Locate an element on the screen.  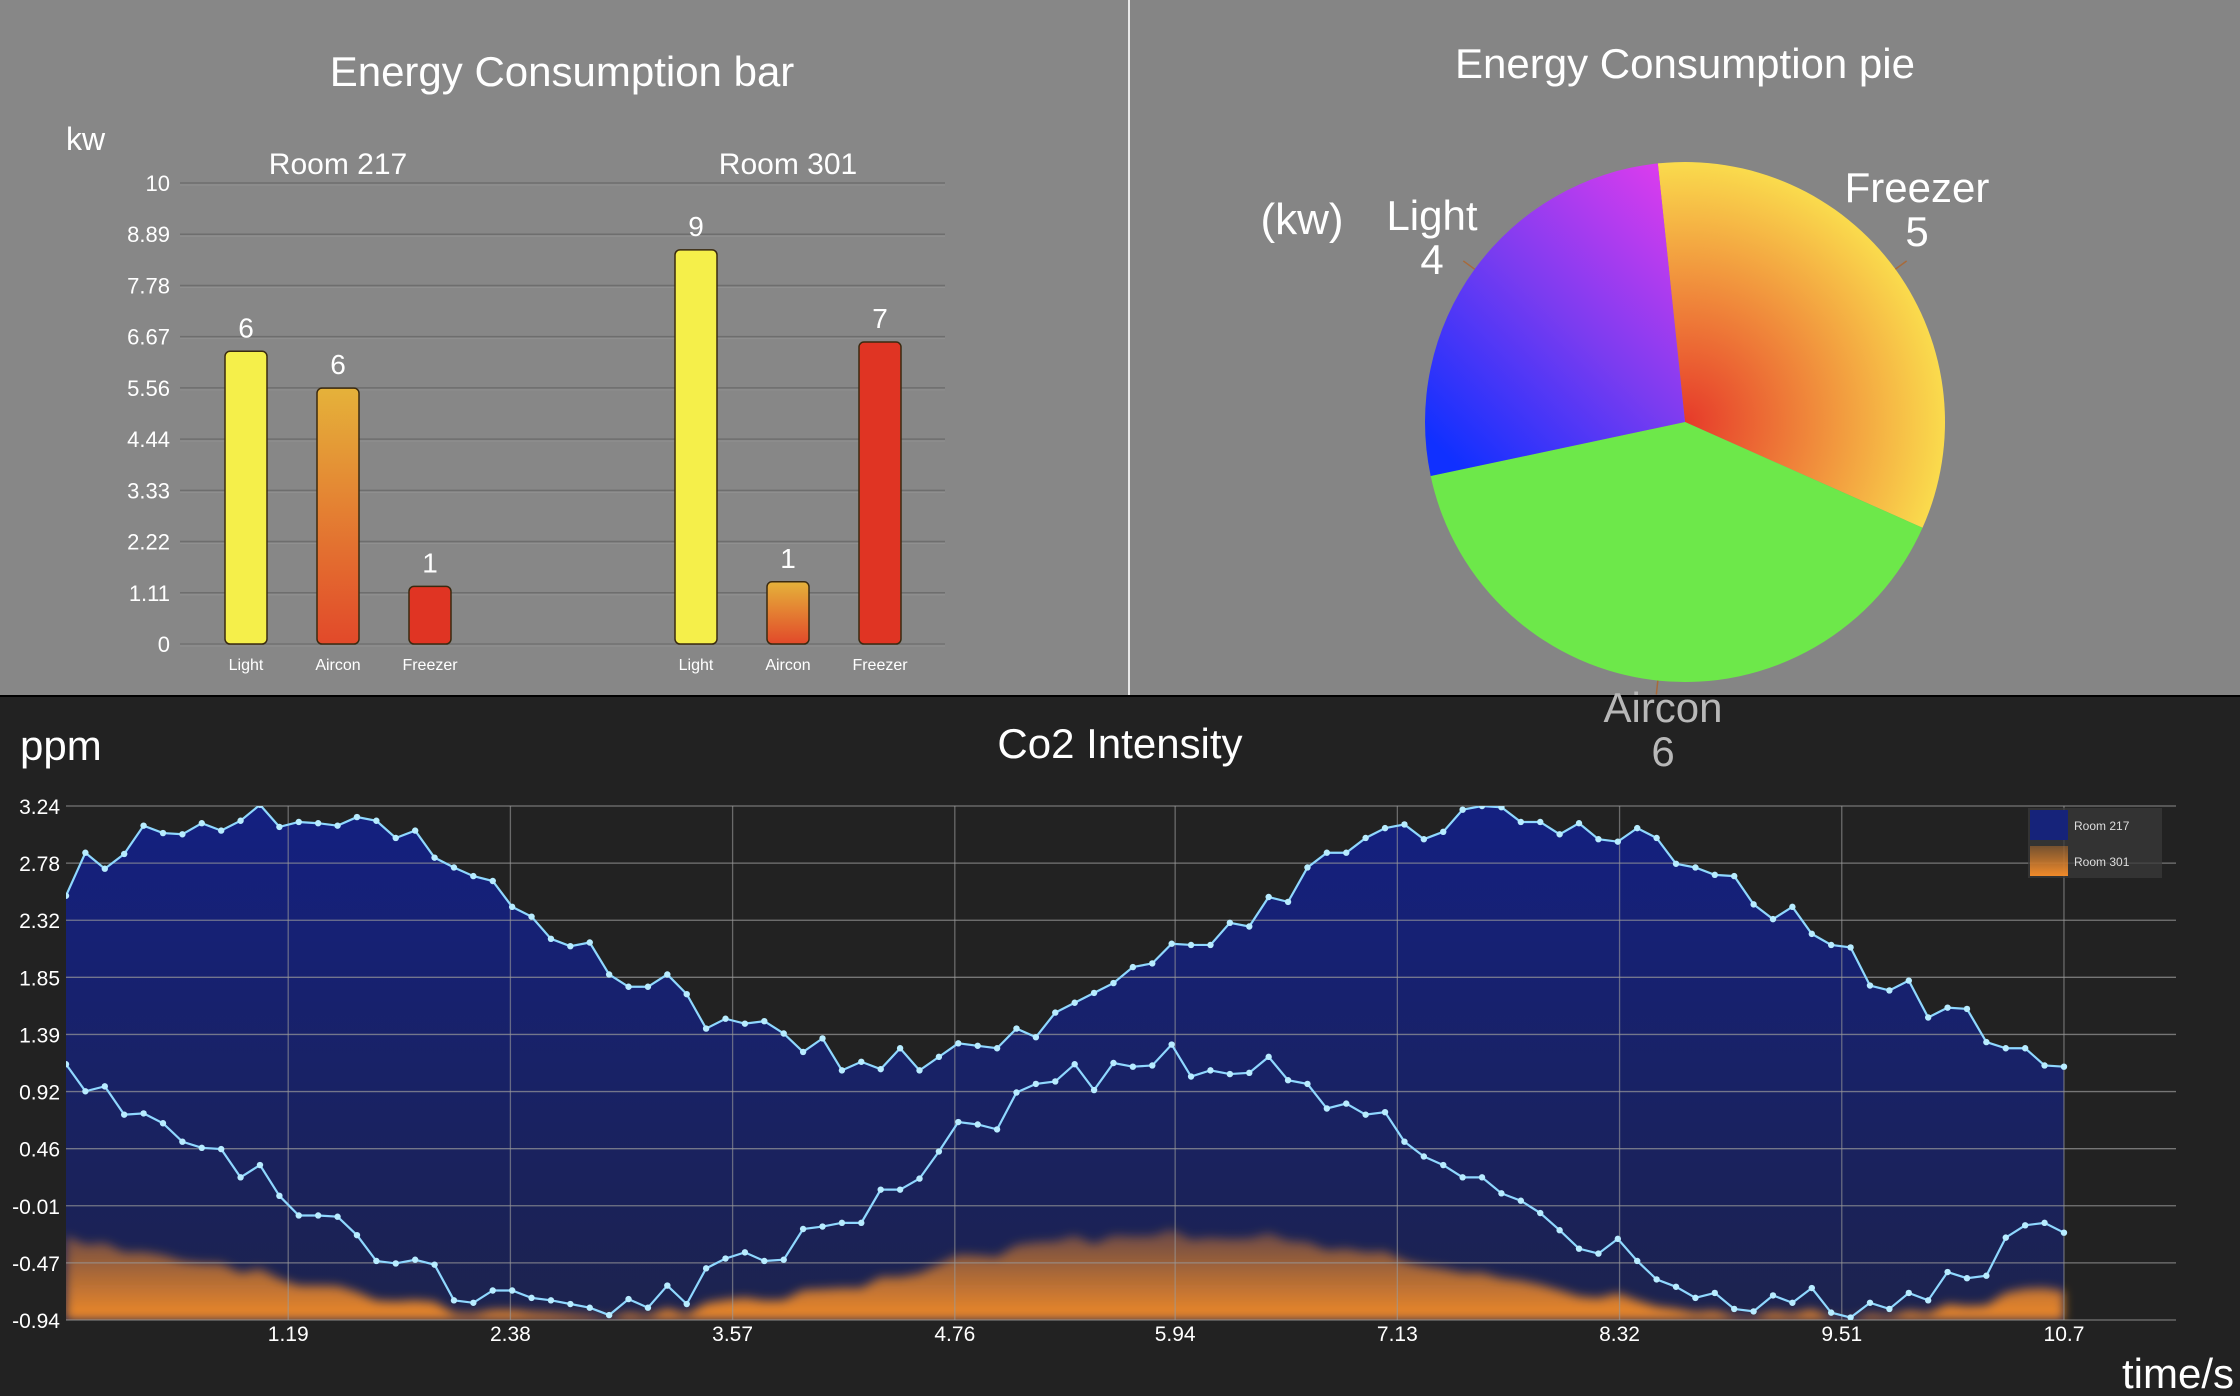
pie-slice-light is located at coordinates (1555, 320).